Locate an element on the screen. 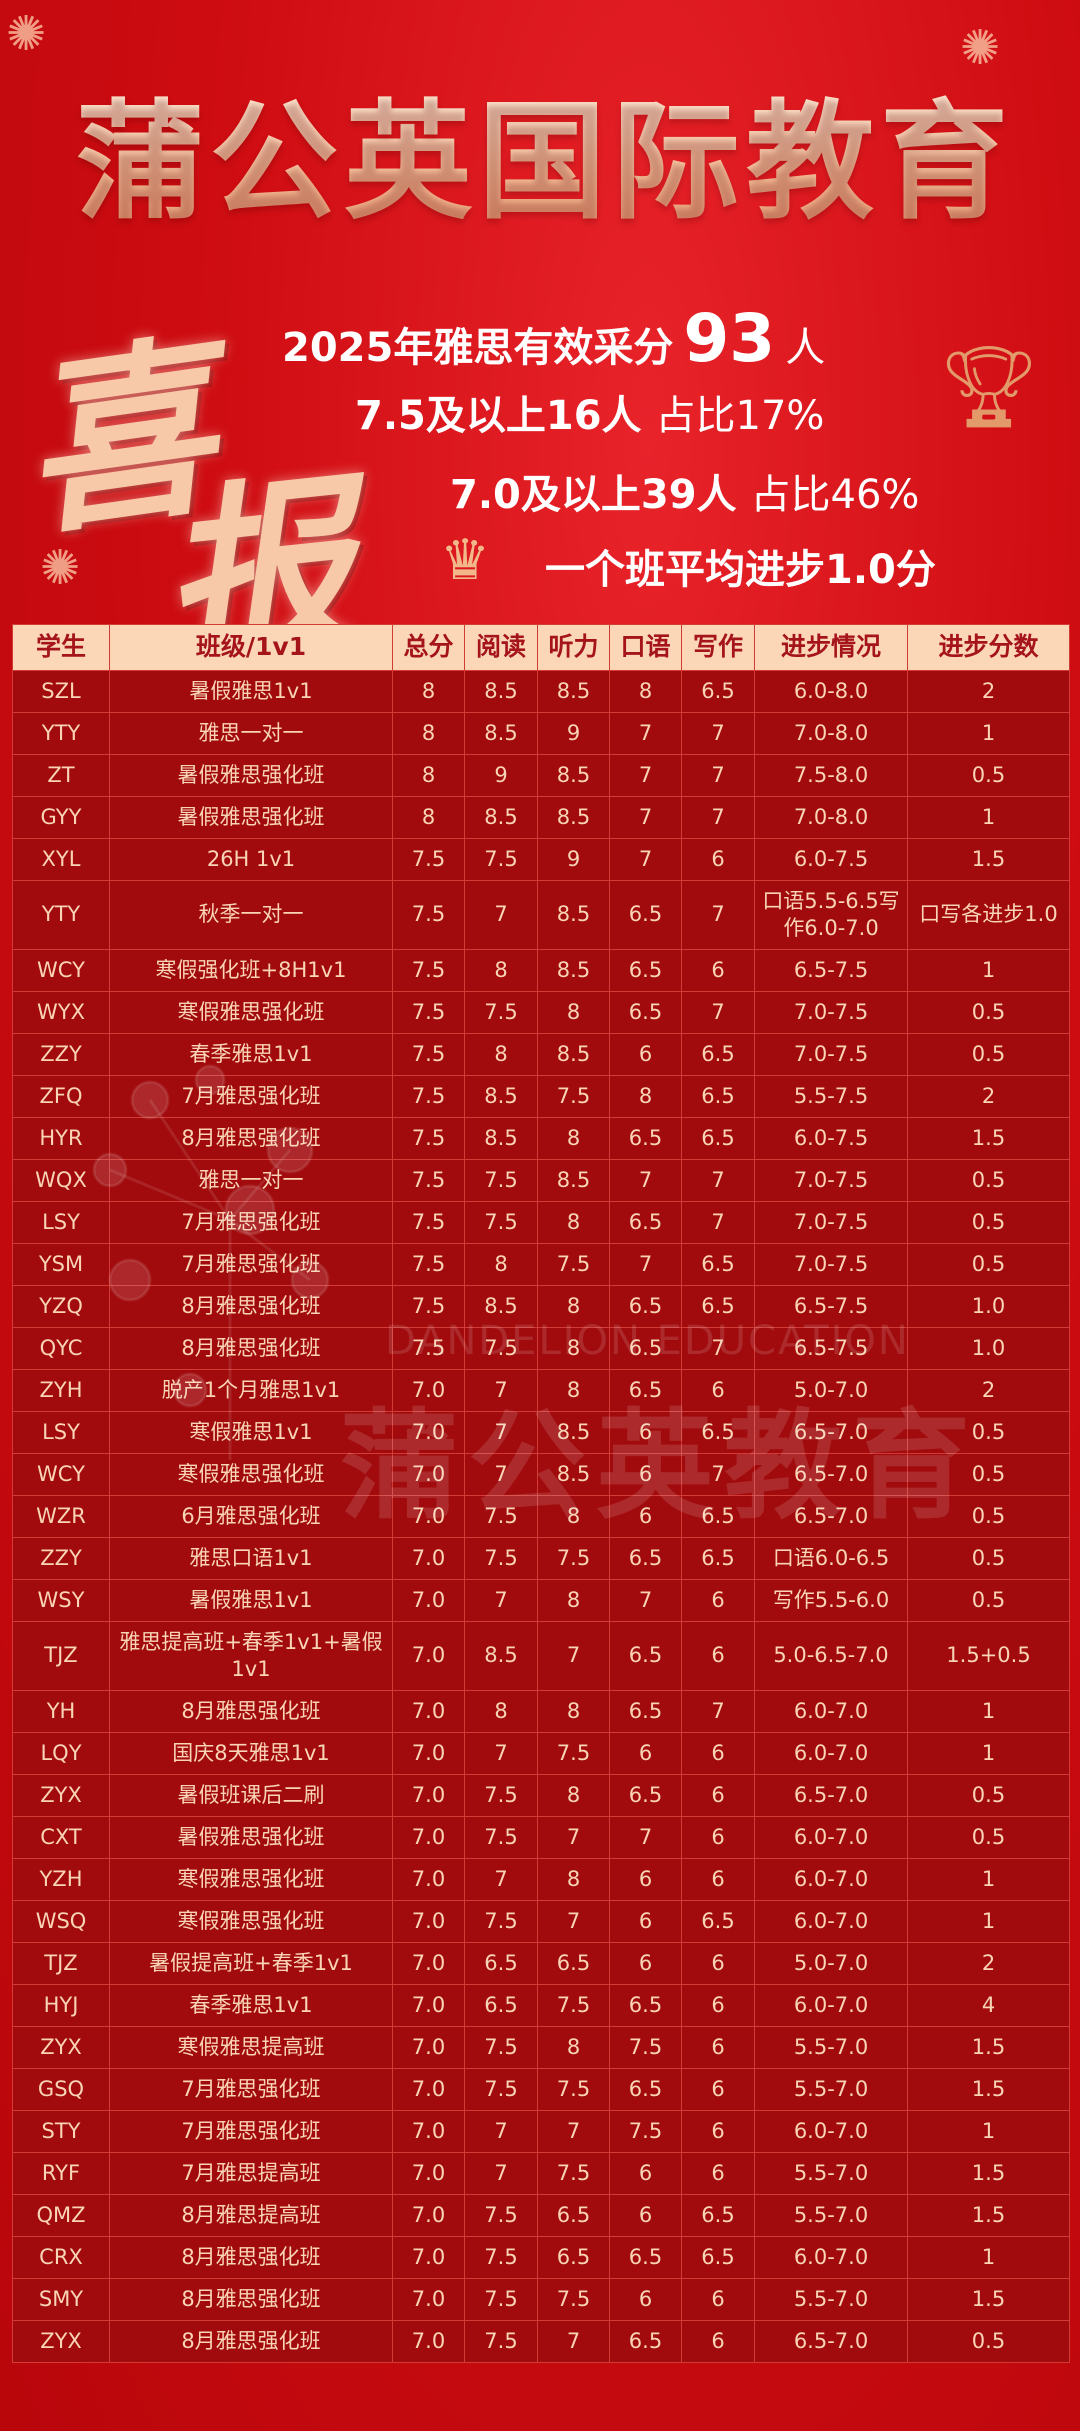  table-row: HYJ 春季雅思1v1 7.0 6.5 7.5 6.5 6 6.0-7.0 4 is located at coordinates (541, 2005).